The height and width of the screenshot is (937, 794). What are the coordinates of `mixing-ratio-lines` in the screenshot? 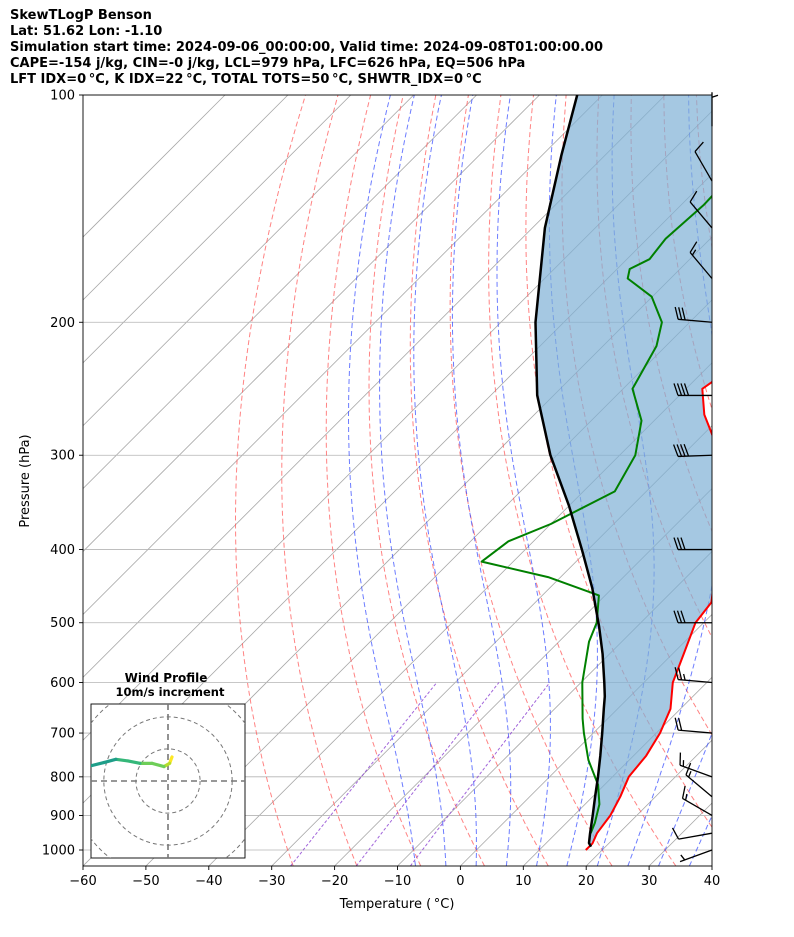 It's located at (420, 774).